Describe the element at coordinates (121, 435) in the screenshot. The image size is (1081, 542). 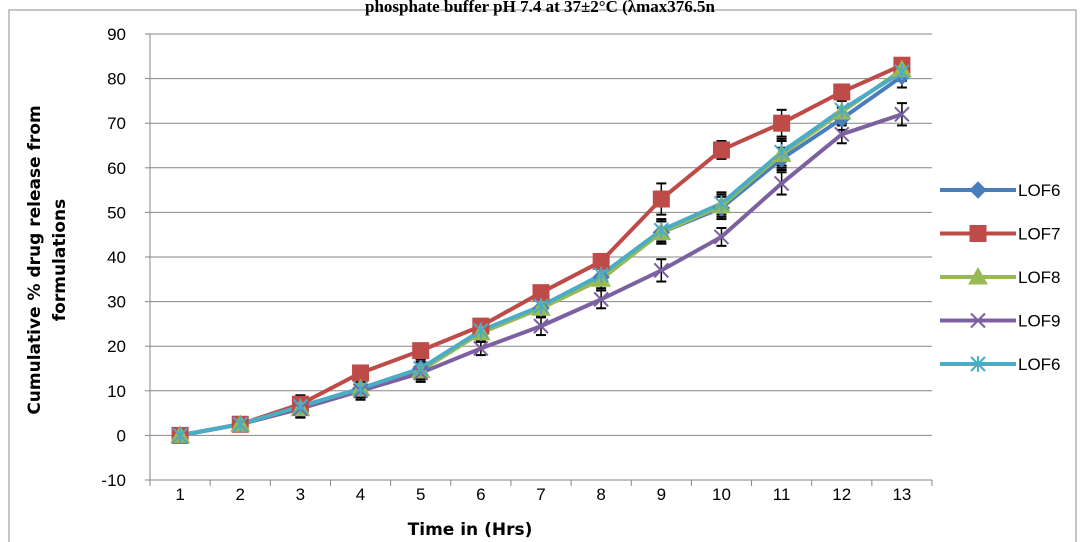
I see `y-tick-label: 0` at that location.